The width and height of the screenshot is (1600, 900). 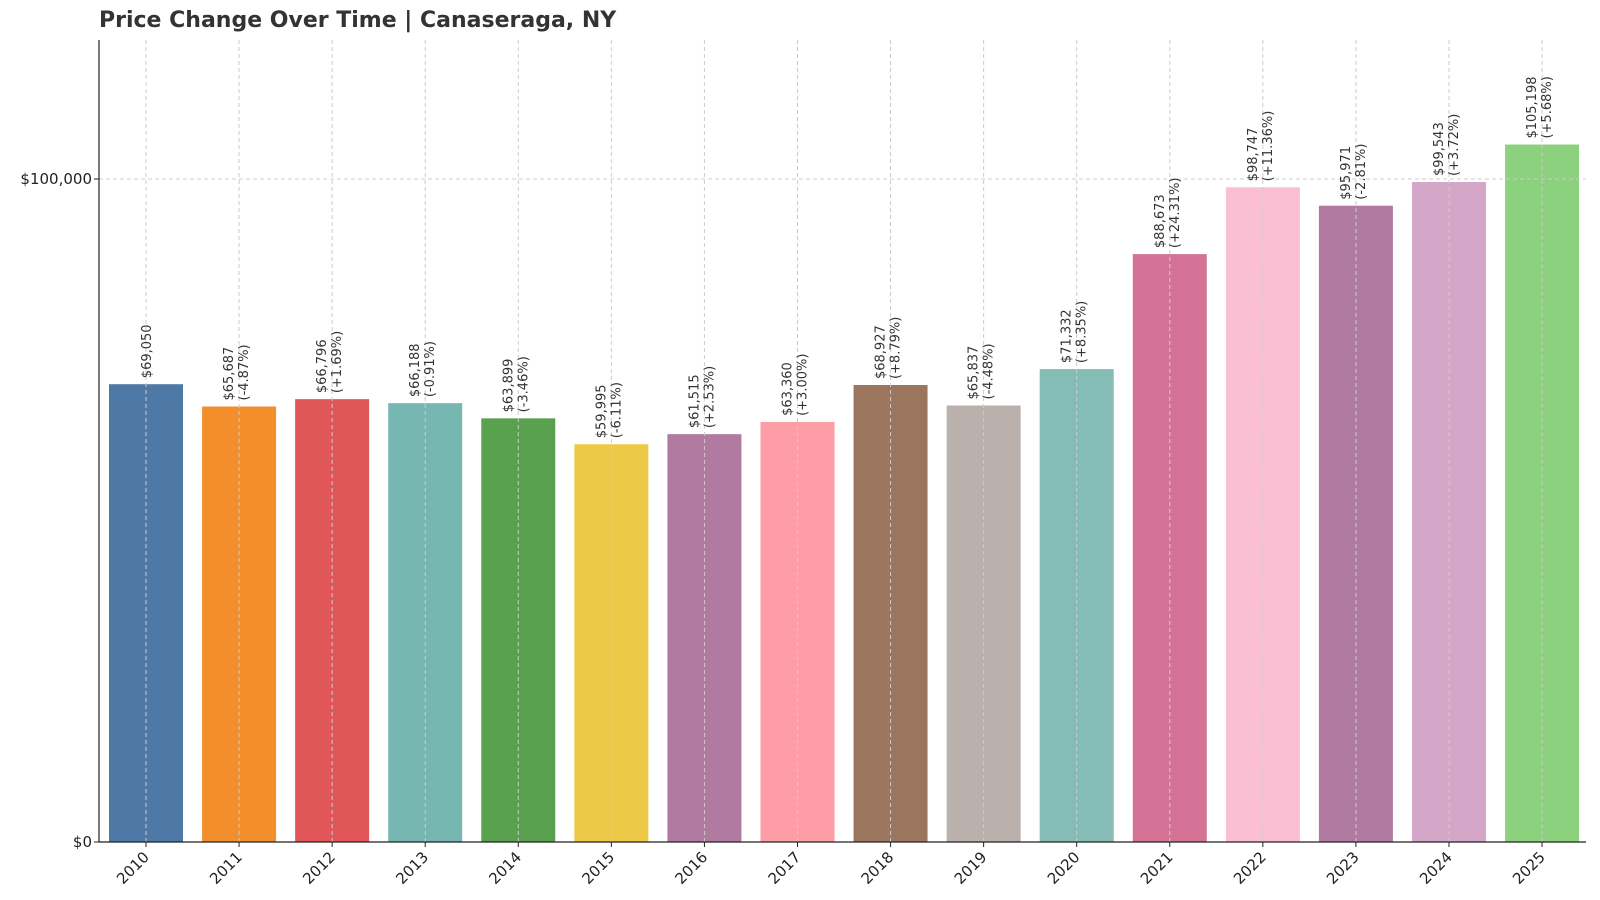 I want to click on y-tick-label: $0, so click(x=82, y=842).